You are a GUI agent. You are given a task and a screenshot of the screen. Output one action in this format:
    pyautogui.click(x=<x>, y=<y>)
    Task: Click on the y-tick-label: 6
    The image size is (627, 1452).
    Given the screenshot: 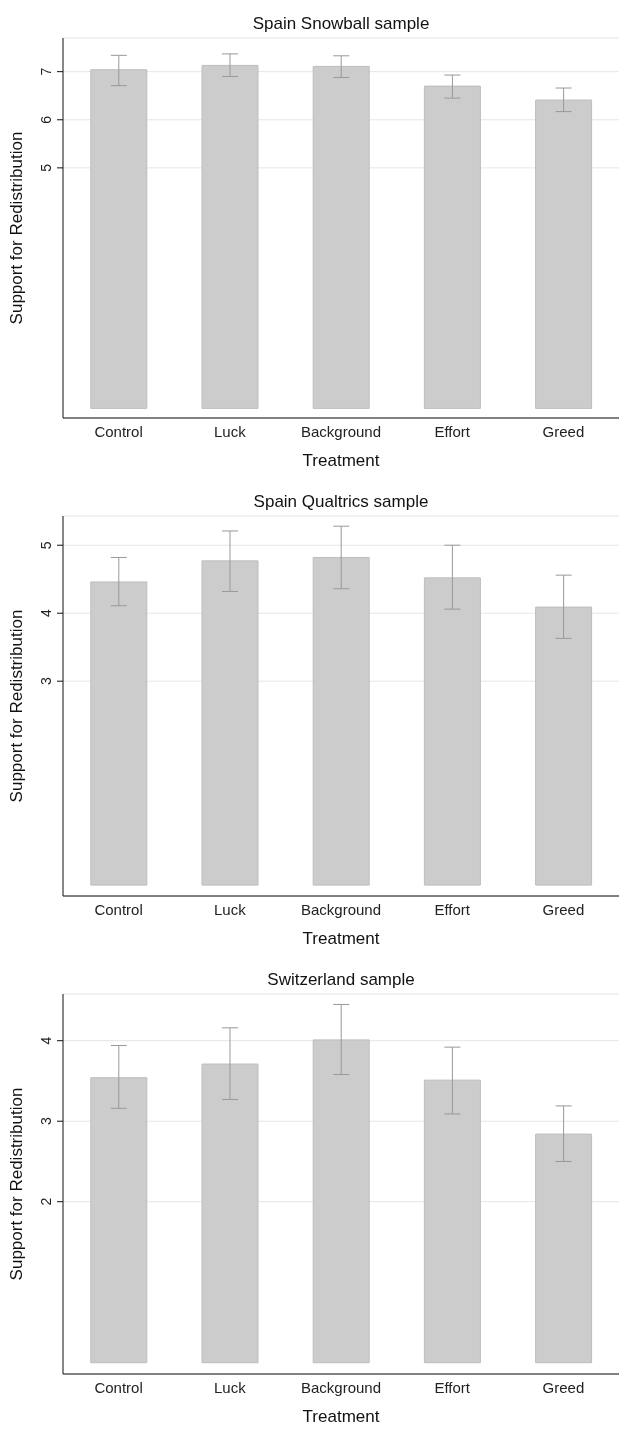 What is the action you would take?
    pyautogui.click(x=46, y=119)
    